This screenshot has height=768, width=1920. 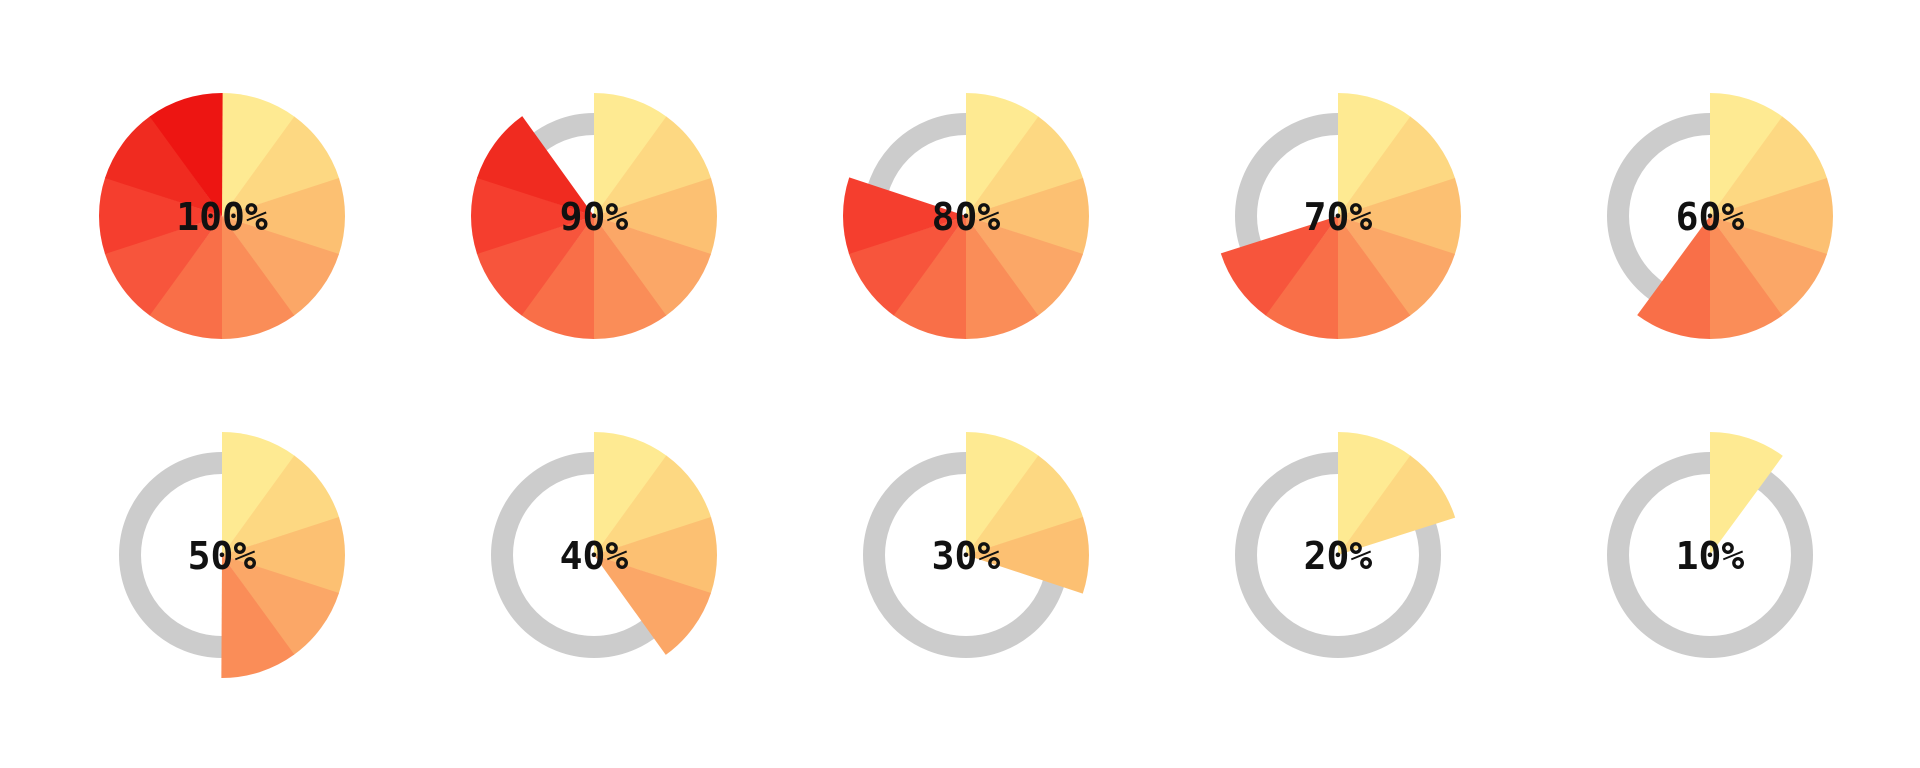 I want to click on percent-label: 90%, so click(x=594, y=217).